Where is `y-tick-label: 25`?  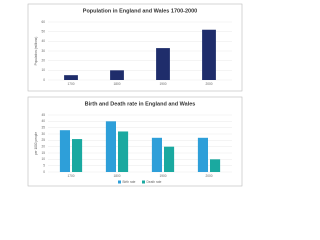 y-tick-label: 25 is located at coordinates (43, 140).